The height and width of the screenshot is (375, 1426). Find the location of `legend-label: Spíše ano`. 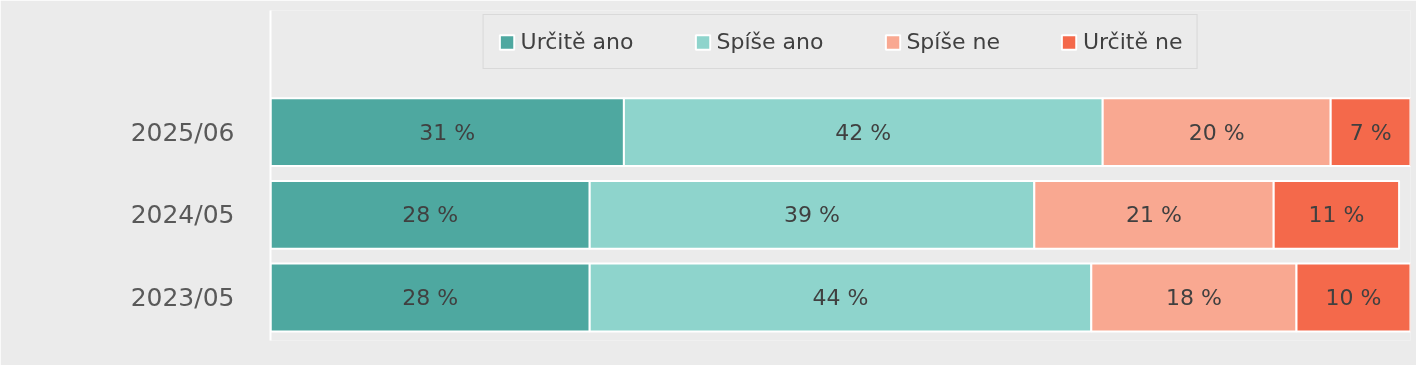

legend-label: Spíše ano is located at coordinates (770, 41).